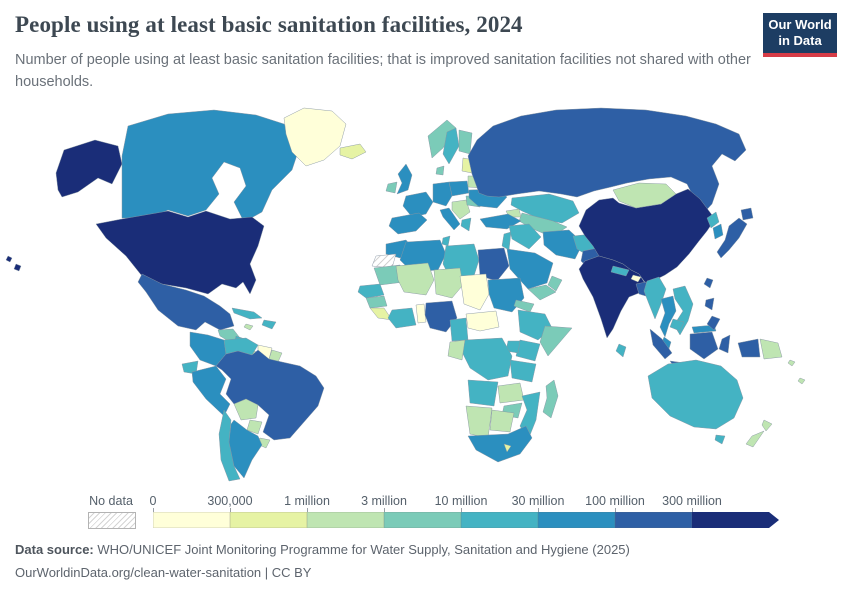  What do you see at coordinates (466, 224) in the screenshot?
I see `country-greece` at bounding box center [466, 224].